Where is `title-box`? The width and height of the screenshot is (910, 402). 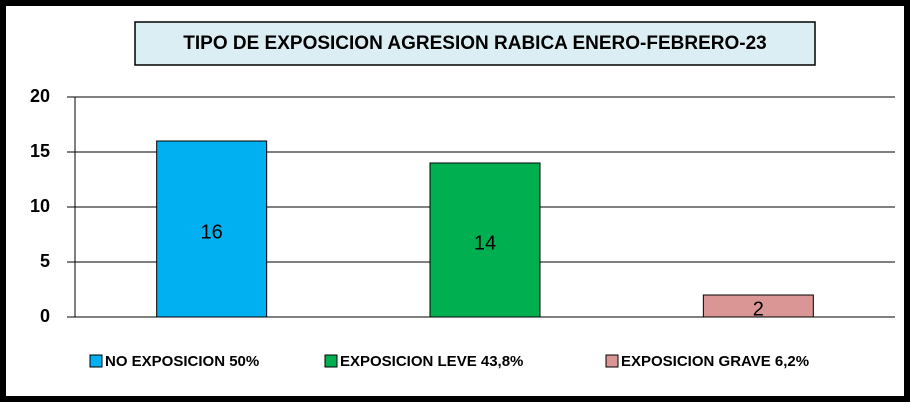
title-box is located at coordinates (475, 43).